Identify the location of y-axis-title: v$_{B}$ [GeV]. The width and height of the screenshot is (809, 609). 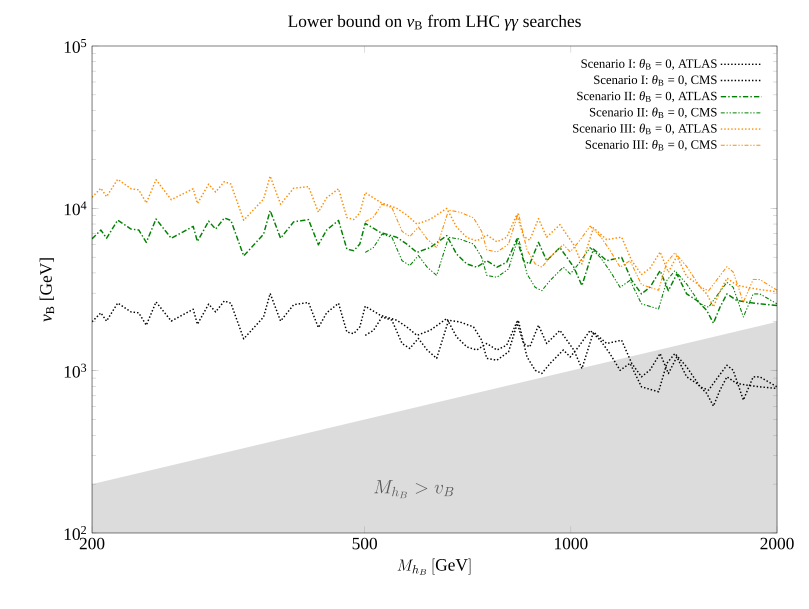
(47, 290).